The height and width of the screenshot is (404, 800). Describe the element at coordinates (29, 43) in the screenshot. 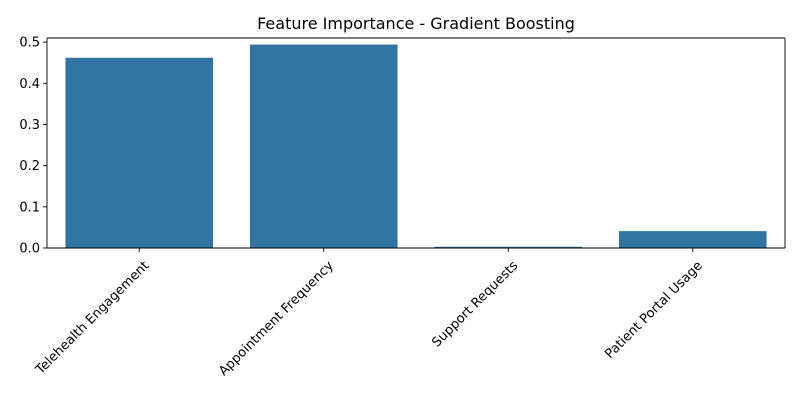

I see `y-tick-label: 0.5` at that location.